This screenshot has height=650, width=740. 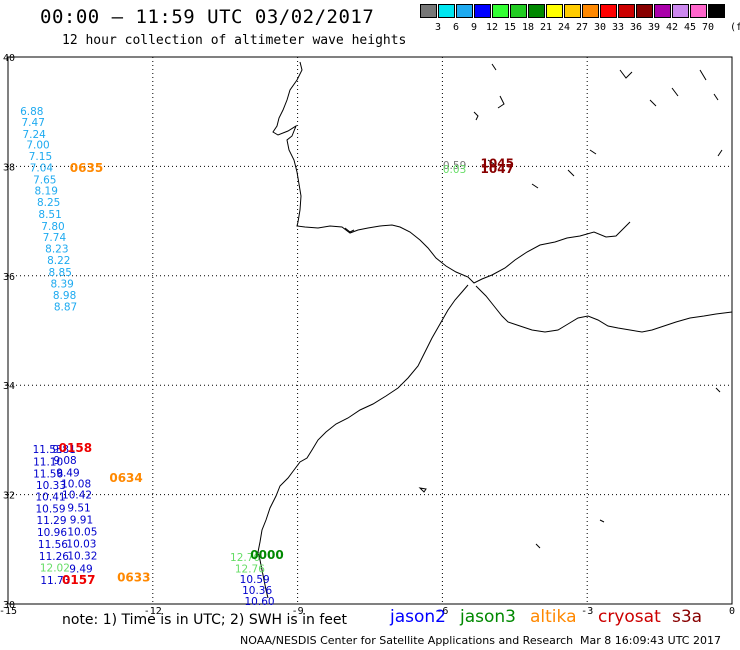 What do you see at coordinates (44, 180) in the screenshot?
I see `wave-height-value: 7.65` at bounding box center [44, 180].